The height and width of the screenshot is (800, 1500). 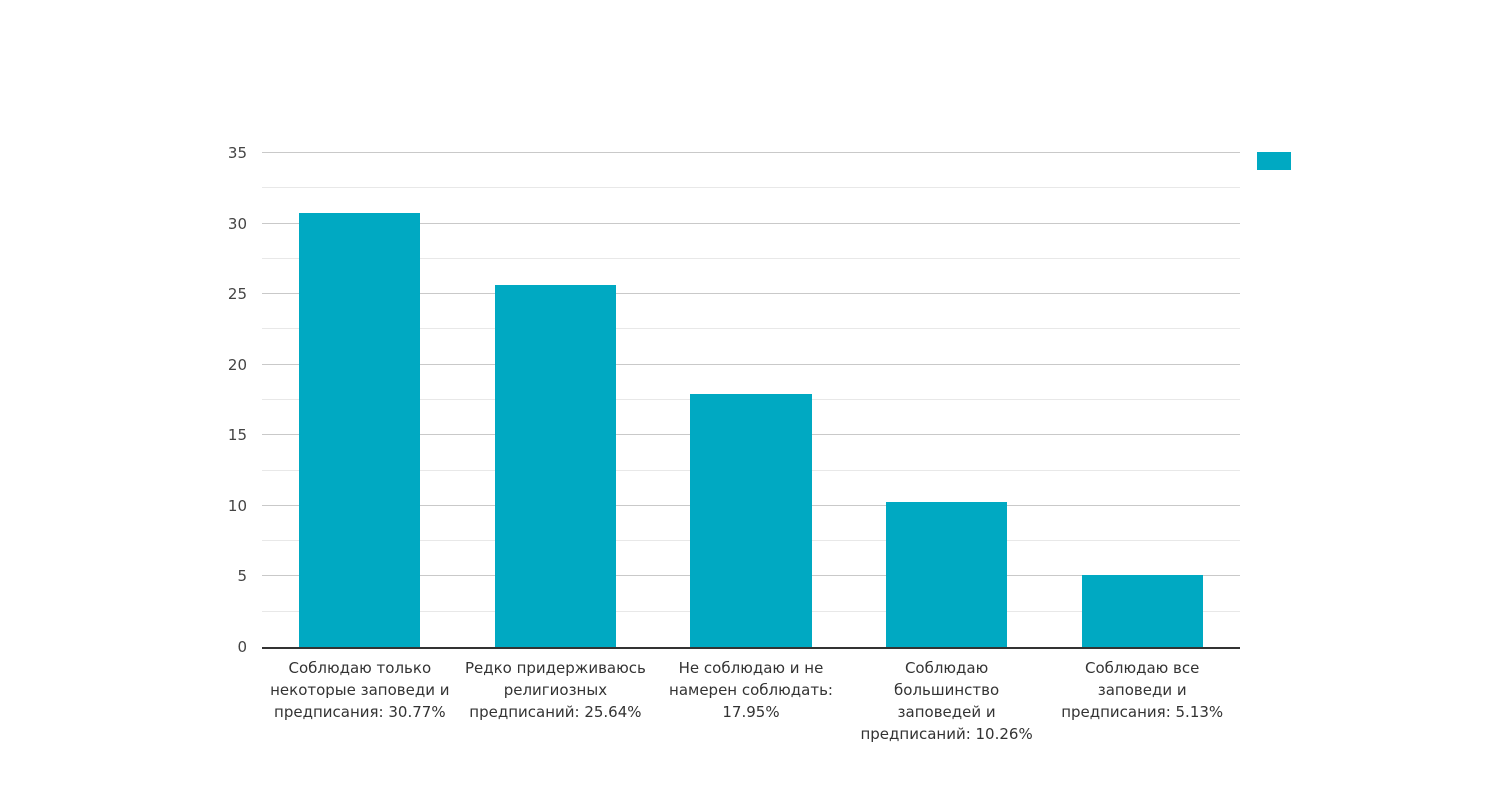 I want to click on y-tick-label: 25, so click(x=237, y=294).